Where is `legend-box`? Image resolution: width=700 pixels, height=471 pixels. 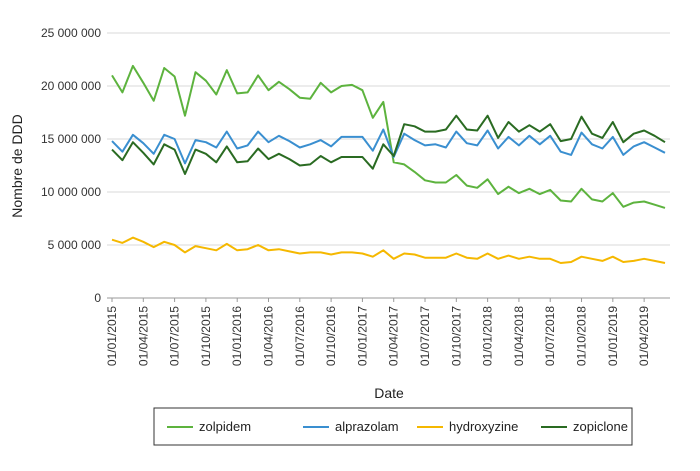 legend-box is located at coordinates (393, 426).